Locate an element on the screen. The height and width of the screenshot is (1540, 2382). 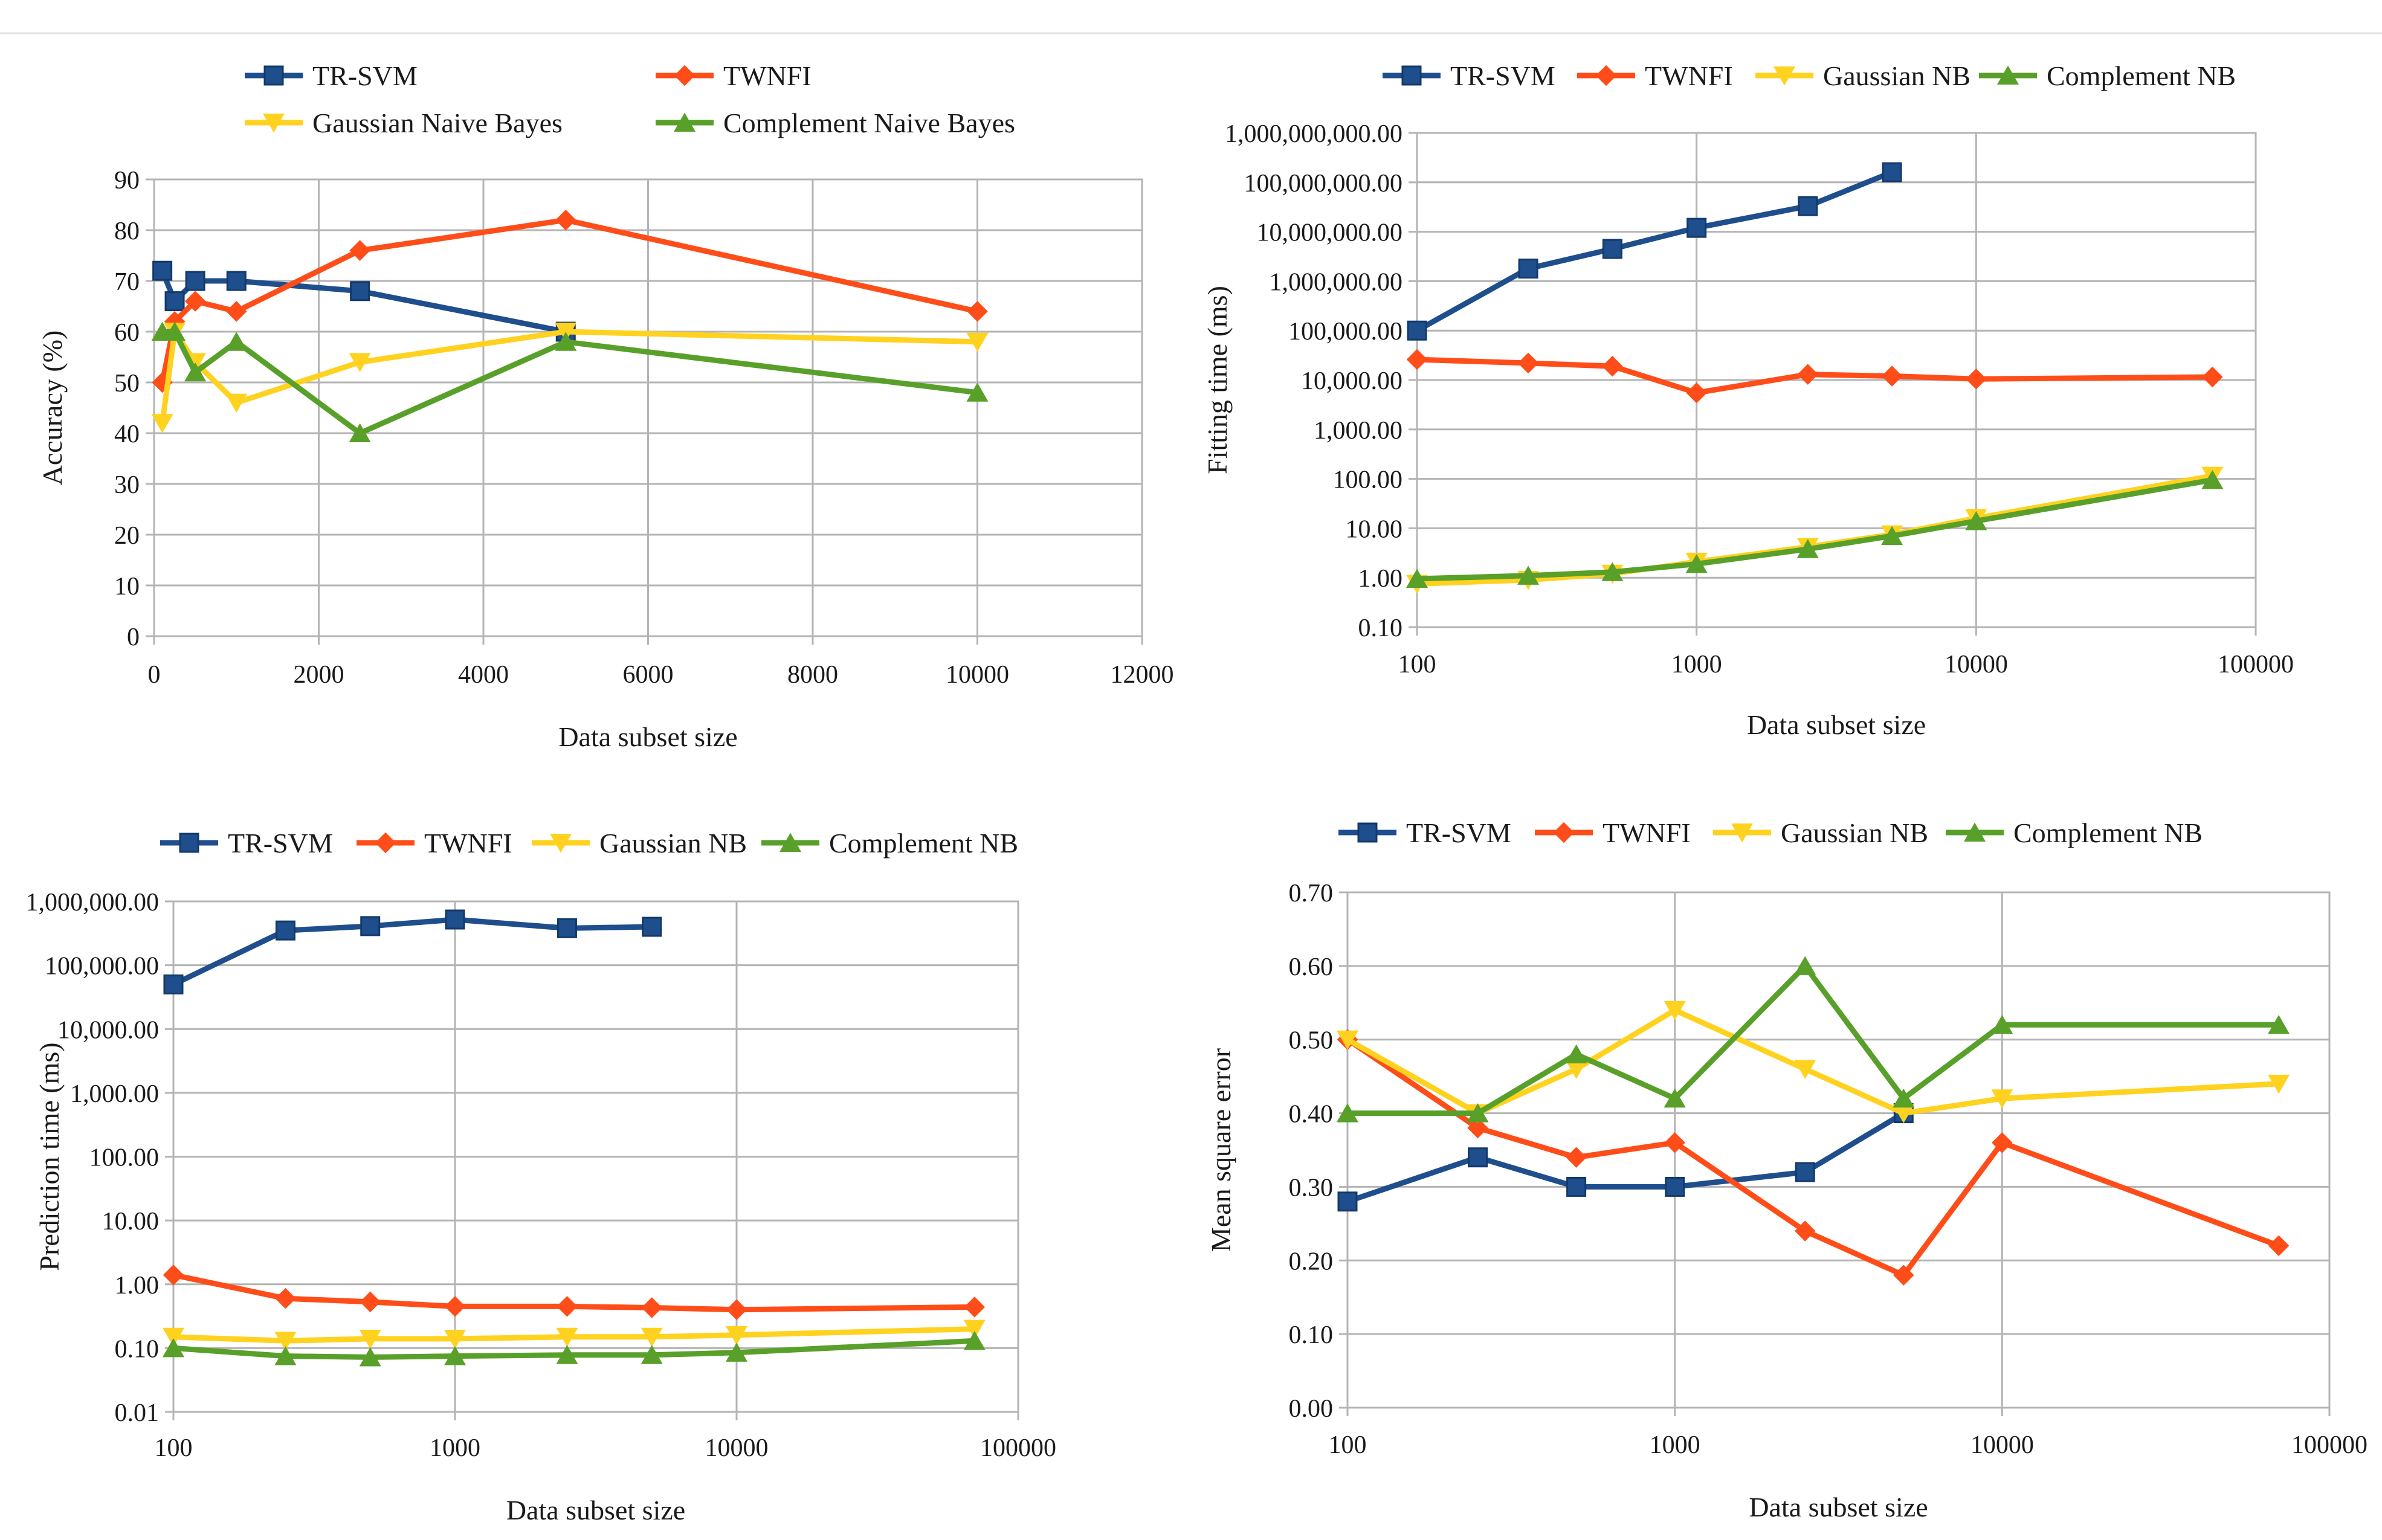
legend-label: Gaussian NB is located at coordinates (1896, 75).